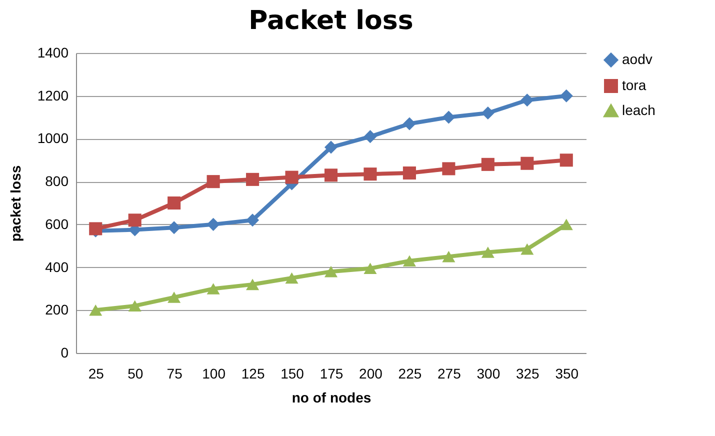  I want to click on chart-title: Packet loss, so click(331, 21).